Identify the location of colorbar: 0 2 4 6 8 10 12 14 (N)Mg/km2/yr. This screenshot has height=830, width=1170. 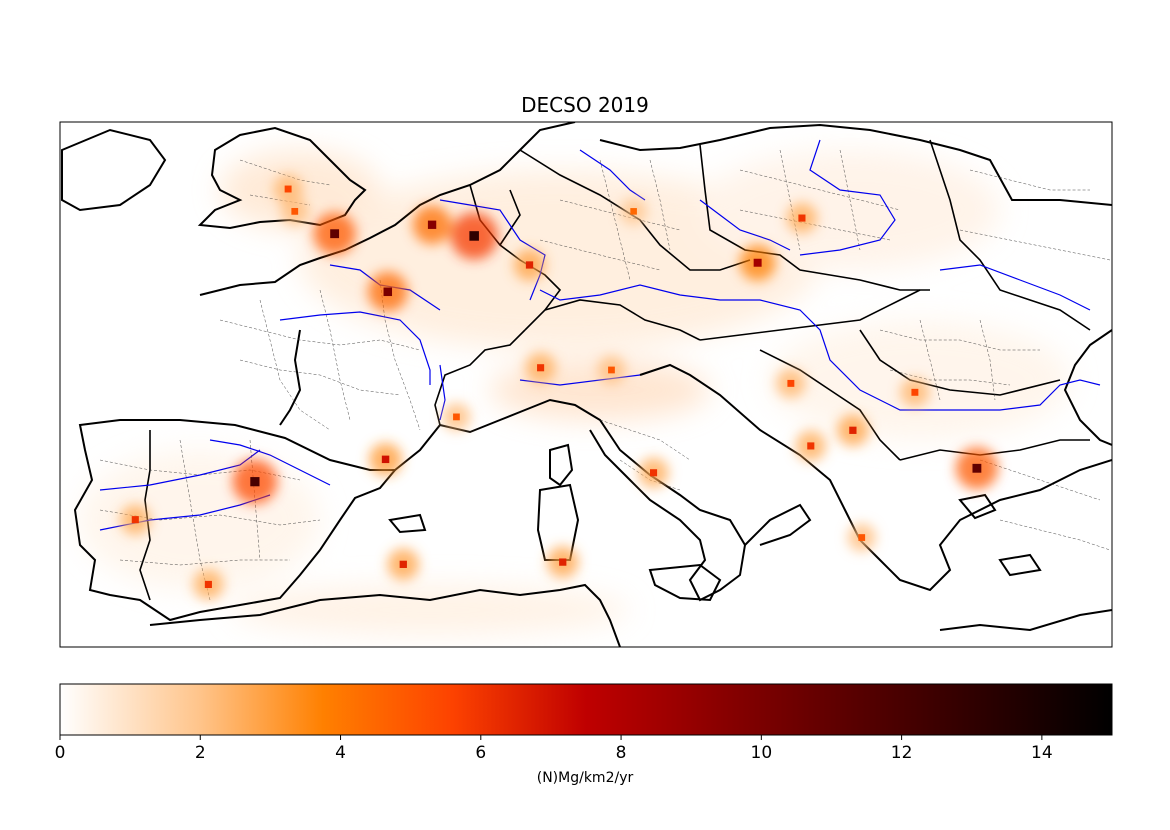
(584, 734).